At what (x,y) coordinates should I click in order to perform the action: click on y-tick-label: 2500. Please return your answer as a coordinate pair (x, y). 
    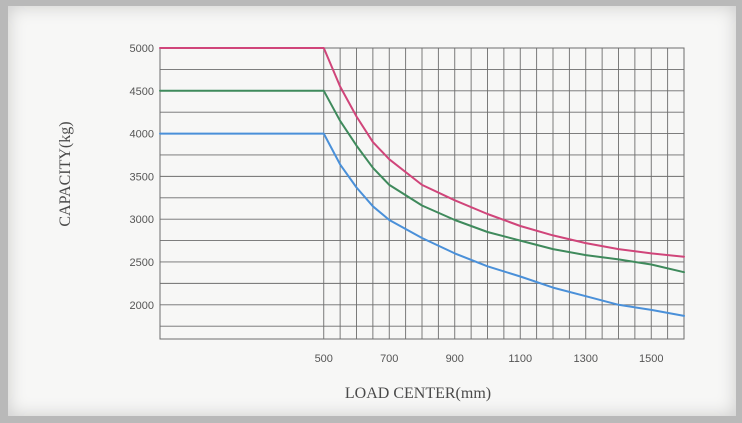
    Looking at the image, I should click on (142, 263).